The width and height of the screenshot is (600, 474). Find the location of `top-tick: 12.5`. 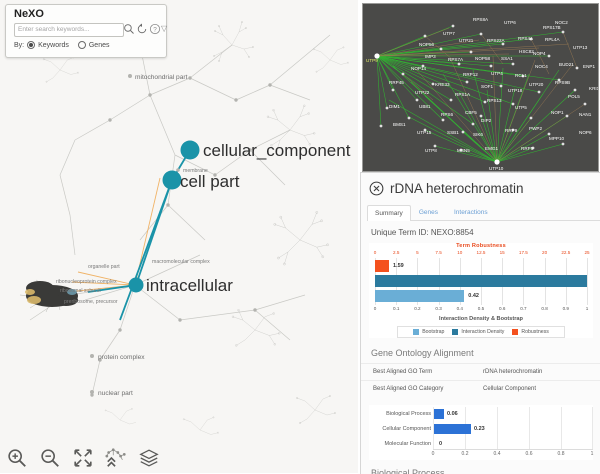

top-tick: 12.5 is located at coordinates (481, 252).